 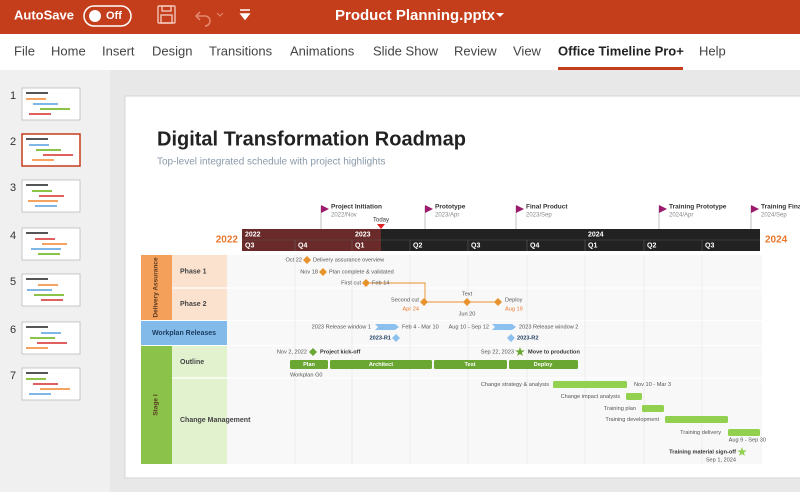 I want to click on label: 2023/Sep, so click(x=539, y=216).